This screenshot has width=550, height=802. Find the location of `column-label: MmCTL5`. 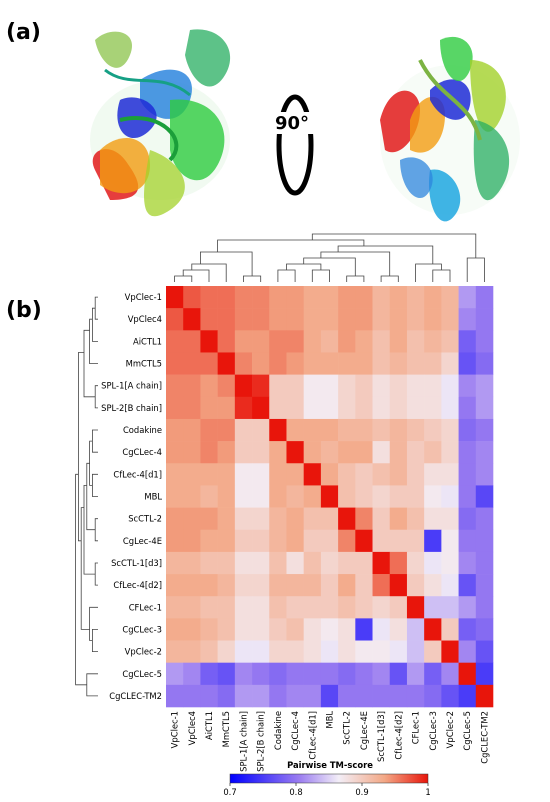

column-label: MmCTL5 is located at coordinates (226, 729).